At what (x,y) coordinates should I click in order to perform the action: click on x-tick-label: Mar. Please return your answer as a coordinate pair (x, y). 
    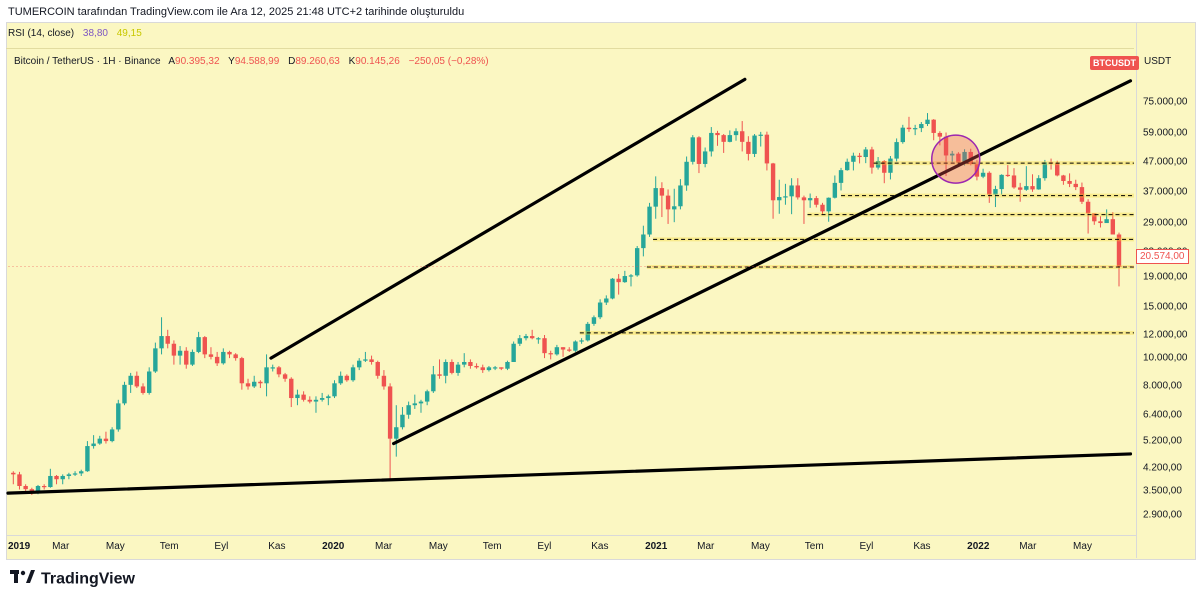
    Looking at the image, I should click on (1028, 546).